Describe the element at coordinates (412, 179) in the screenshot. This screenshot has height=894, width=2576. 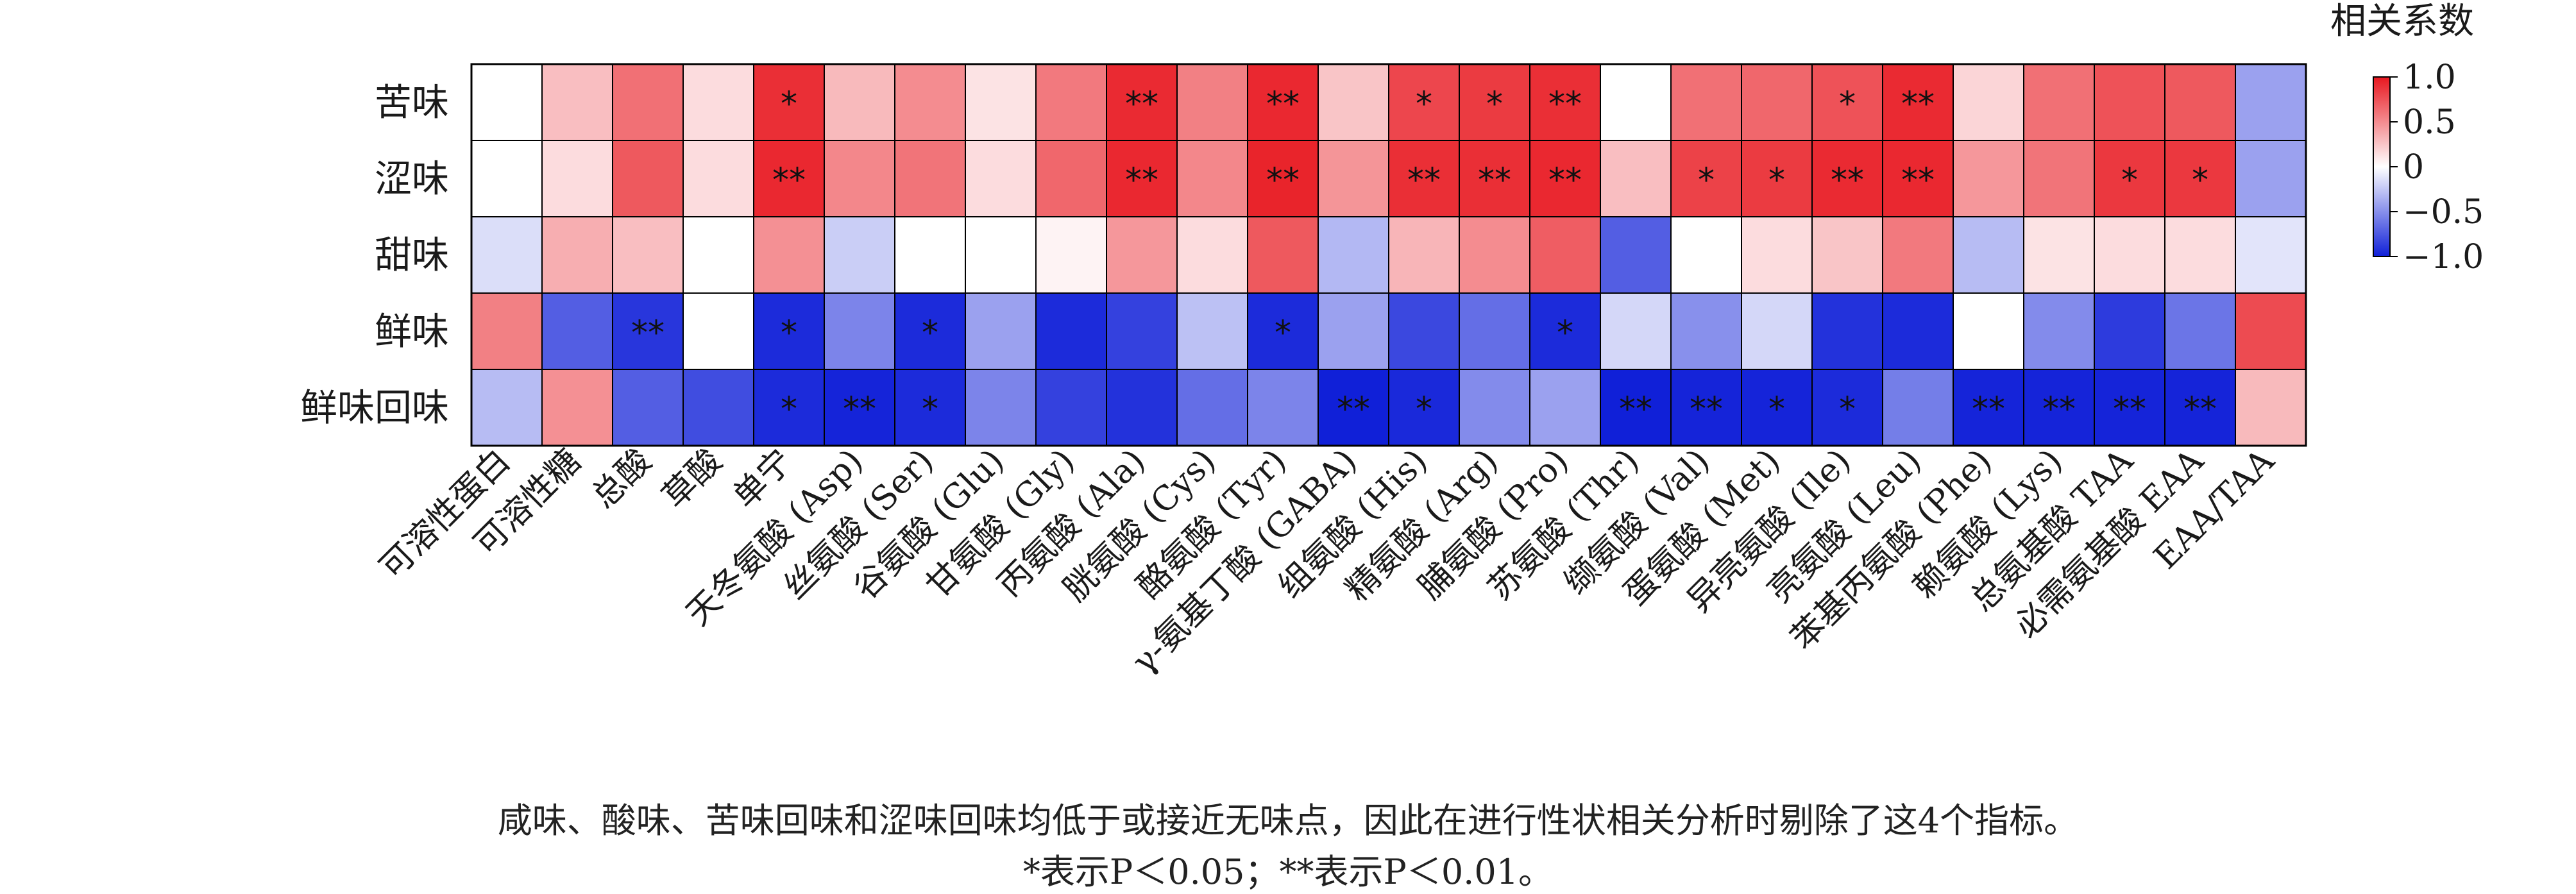
I see `row-label: 涩味` at that location.